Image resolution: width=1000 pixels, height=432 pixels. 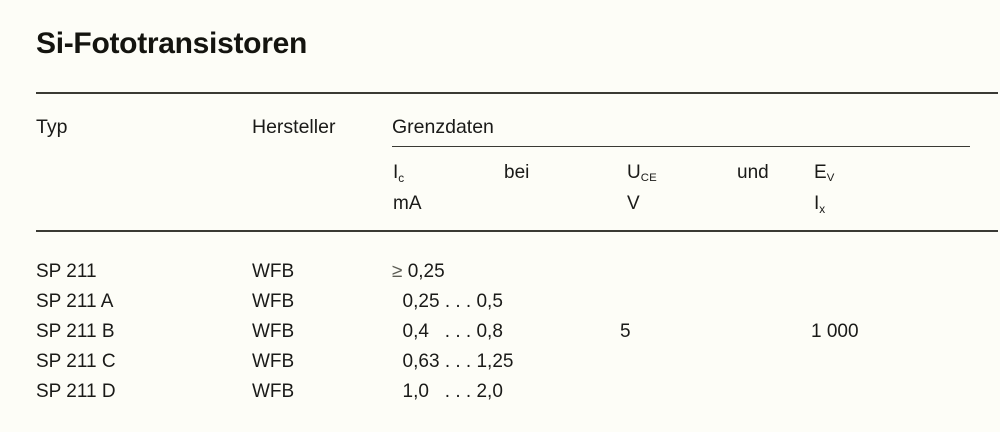 I want to click on cell-typ: SP 211 C, so click(x=76, y=361).